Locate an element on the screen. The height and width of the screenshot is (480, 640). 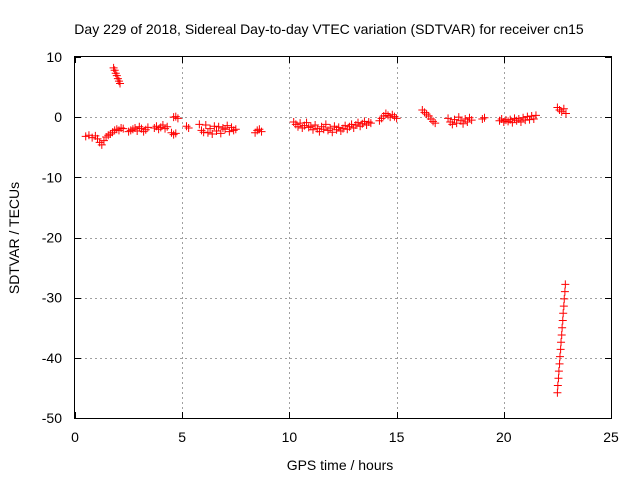
y-tick-label: 0 is located at coordinates (58, 117).